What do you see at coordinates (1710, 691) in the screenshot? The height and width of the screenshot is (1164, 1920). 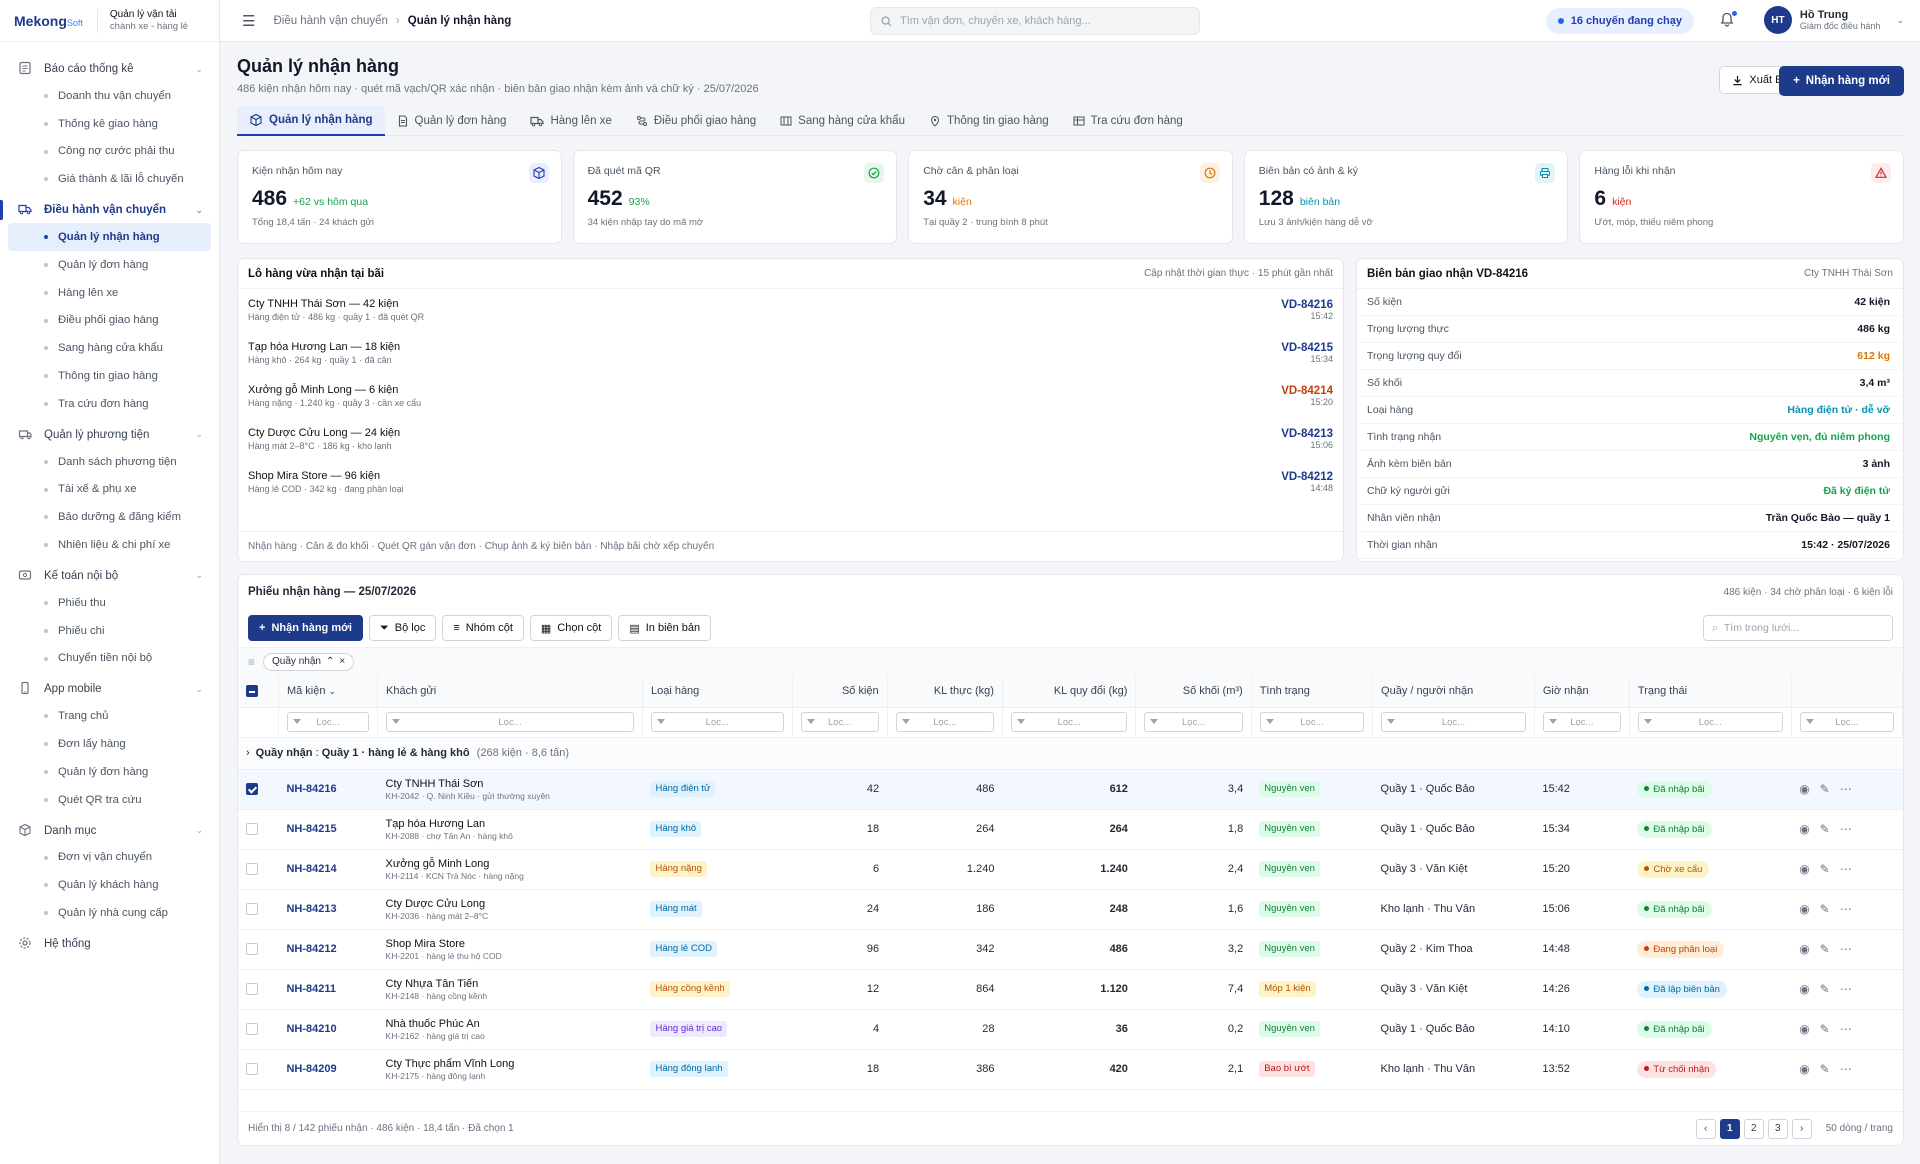 I see `column-header-trang-thai: Trạng thái` at bounding box center [1710, 691].